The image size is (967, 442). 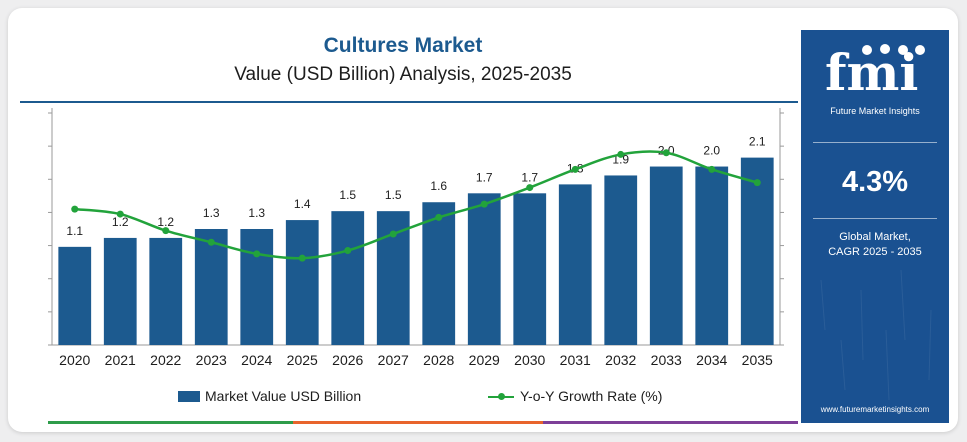 I want to click on bar-2034, so click(x=712, y=255).